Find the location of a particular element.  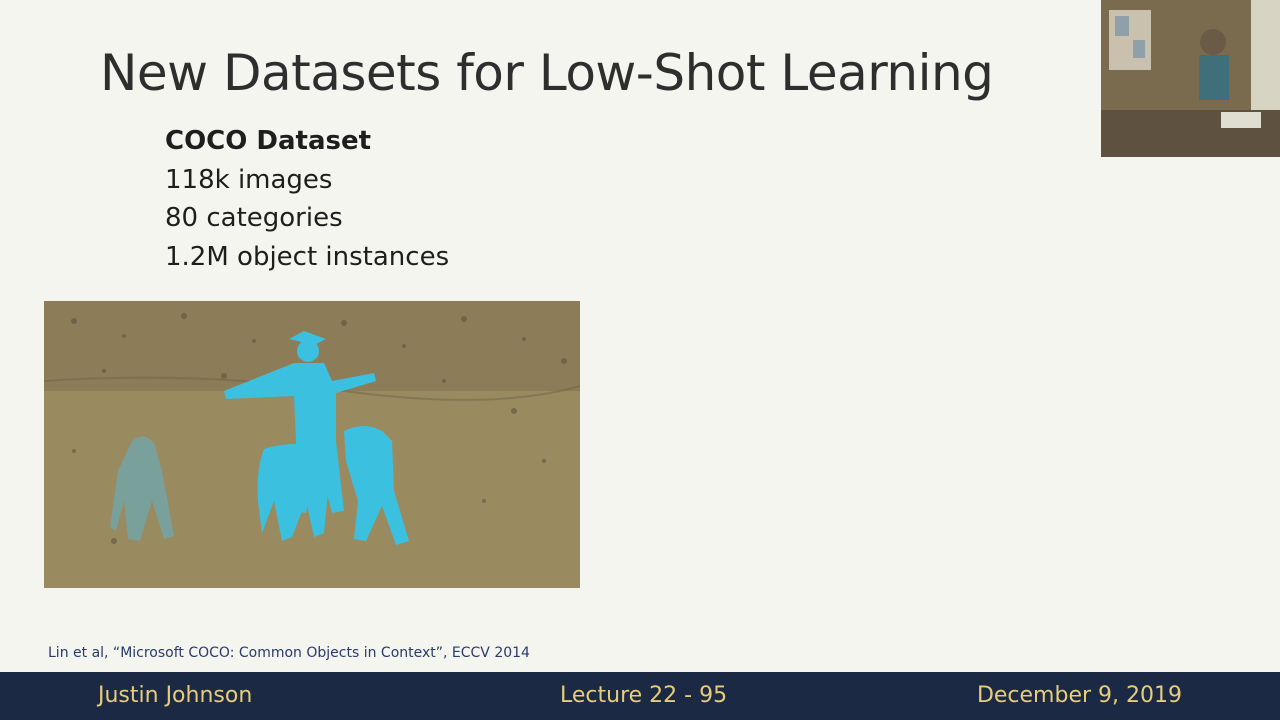

faint-dog-mask is located at coordinates (142, 488).